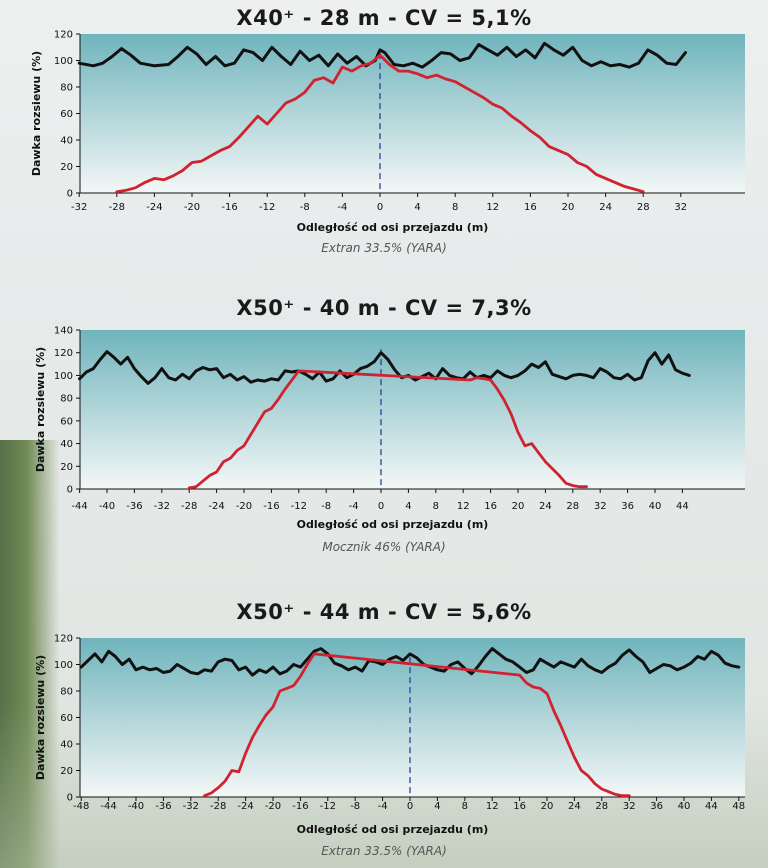  I want to click on y-tick-label: 140, so click(63, 331).